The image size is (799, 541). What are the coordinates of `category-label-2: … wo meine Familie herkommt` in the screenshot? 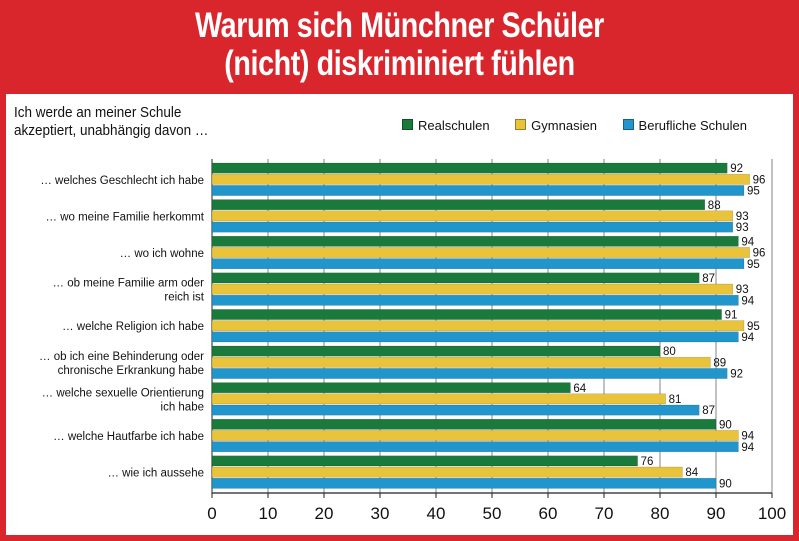 It's located at (125, 217).